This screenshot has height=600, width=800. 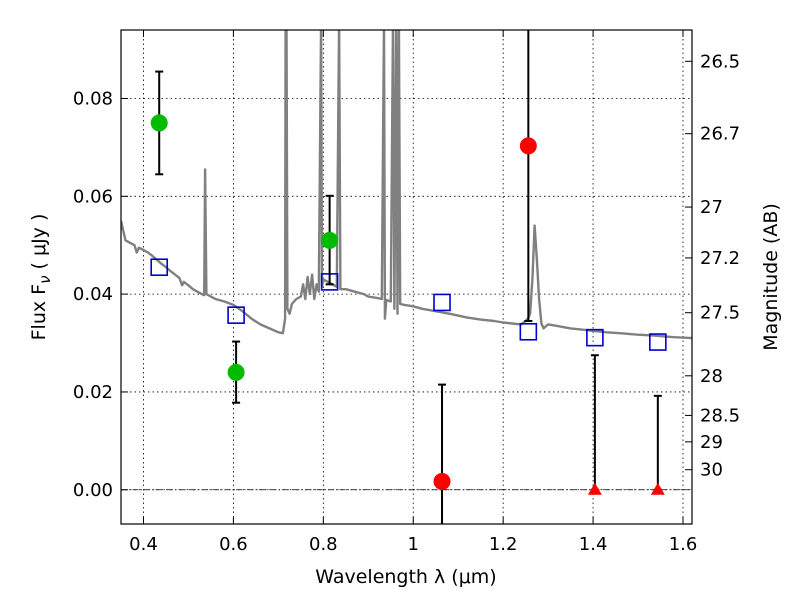 I want to click on y-tick-label: 0.06, so click(x=93, y=196).